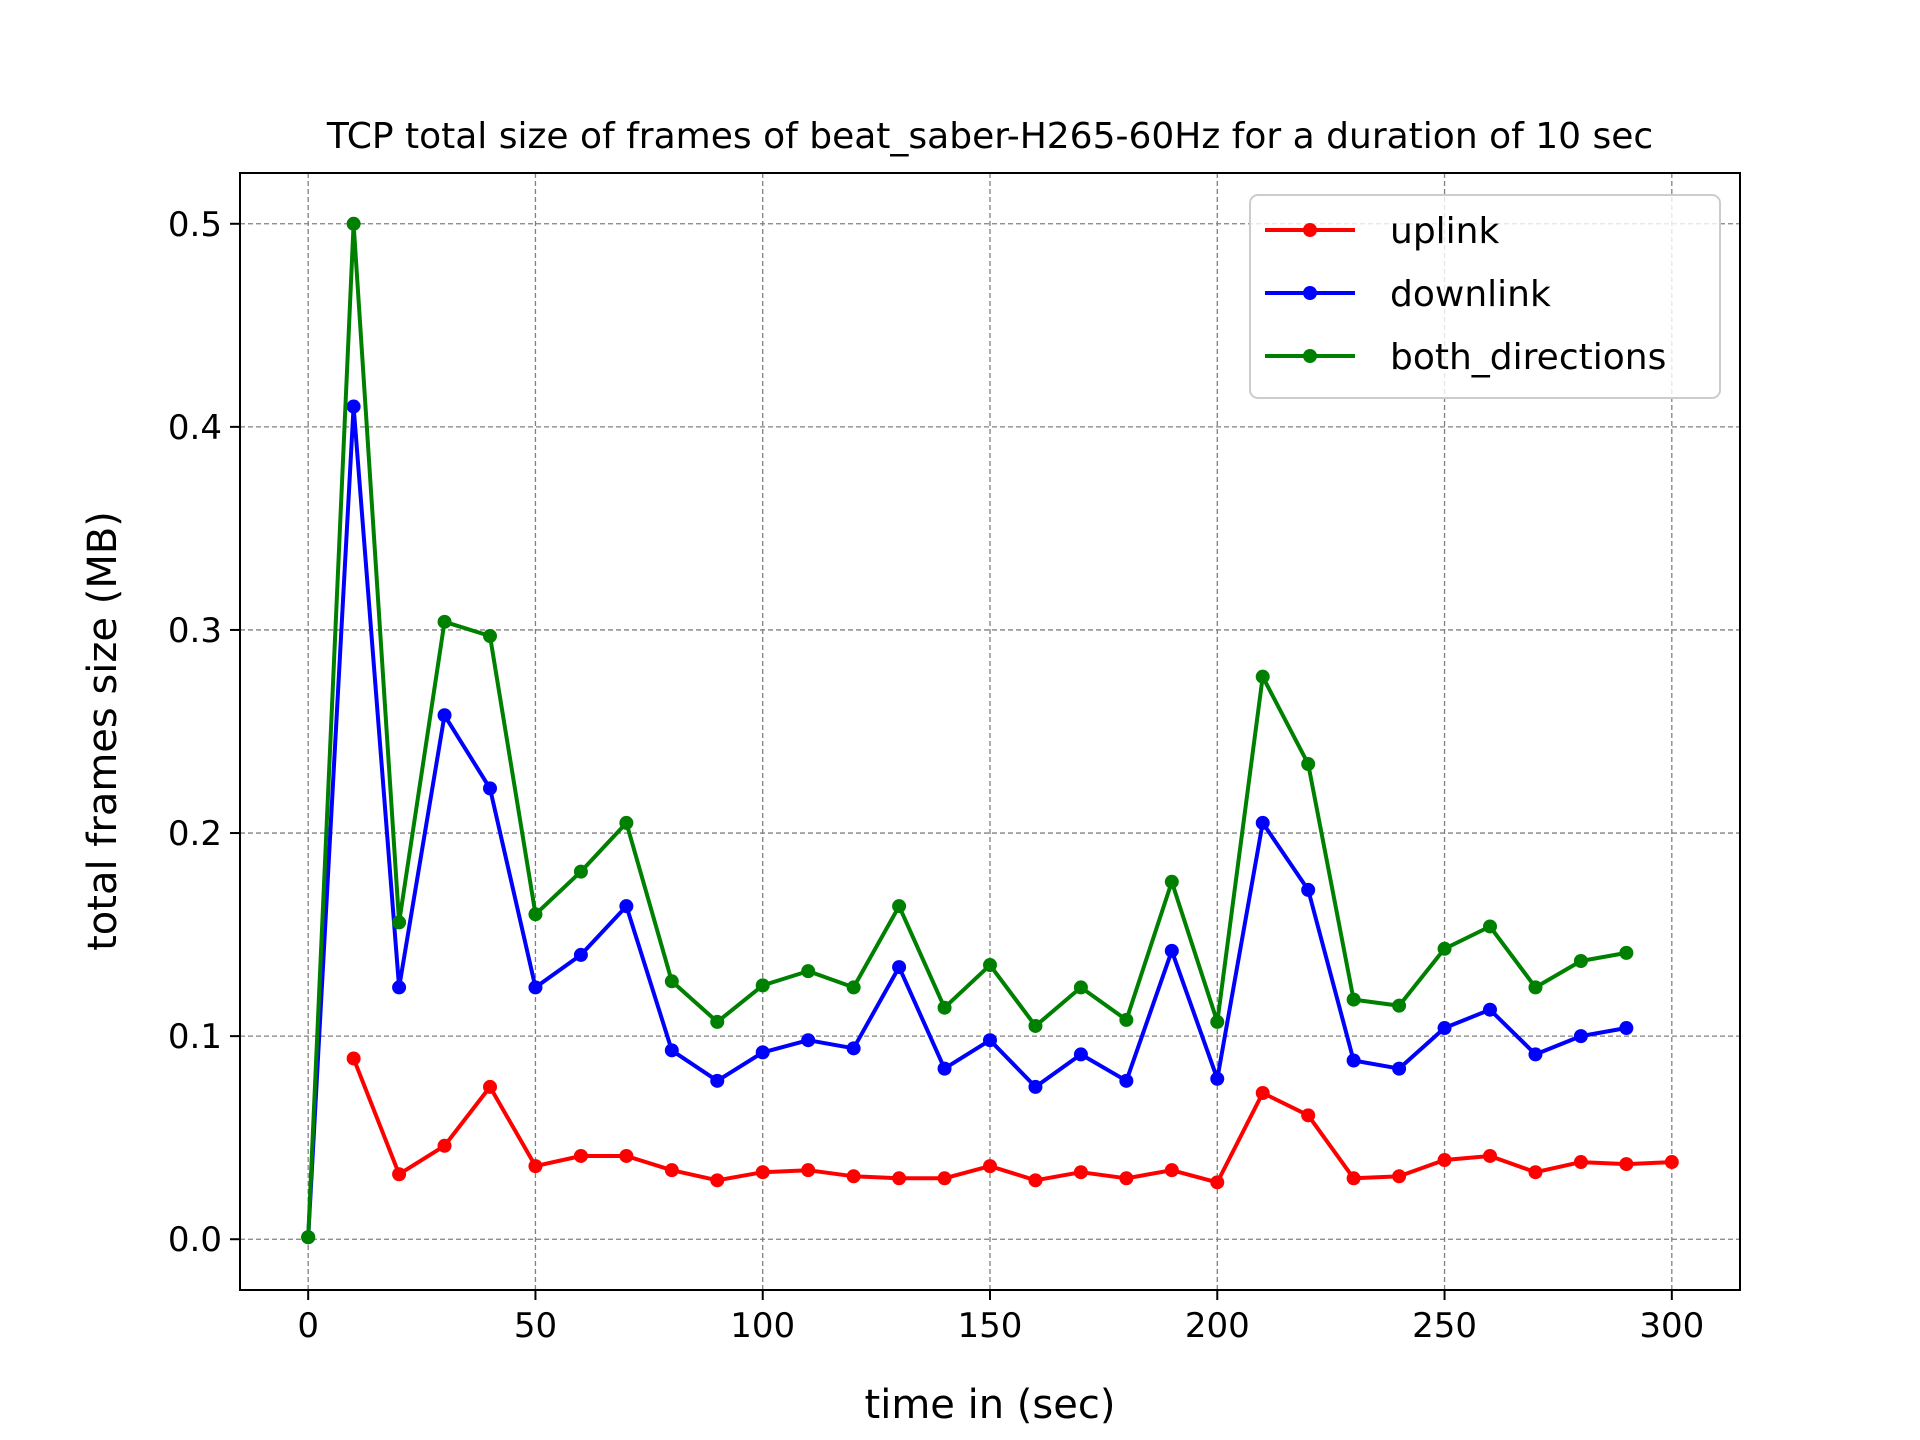 This screenshot has height=1440, width=1920. I want to click on x-axis-title: time in (sec), so click(990, 1405).